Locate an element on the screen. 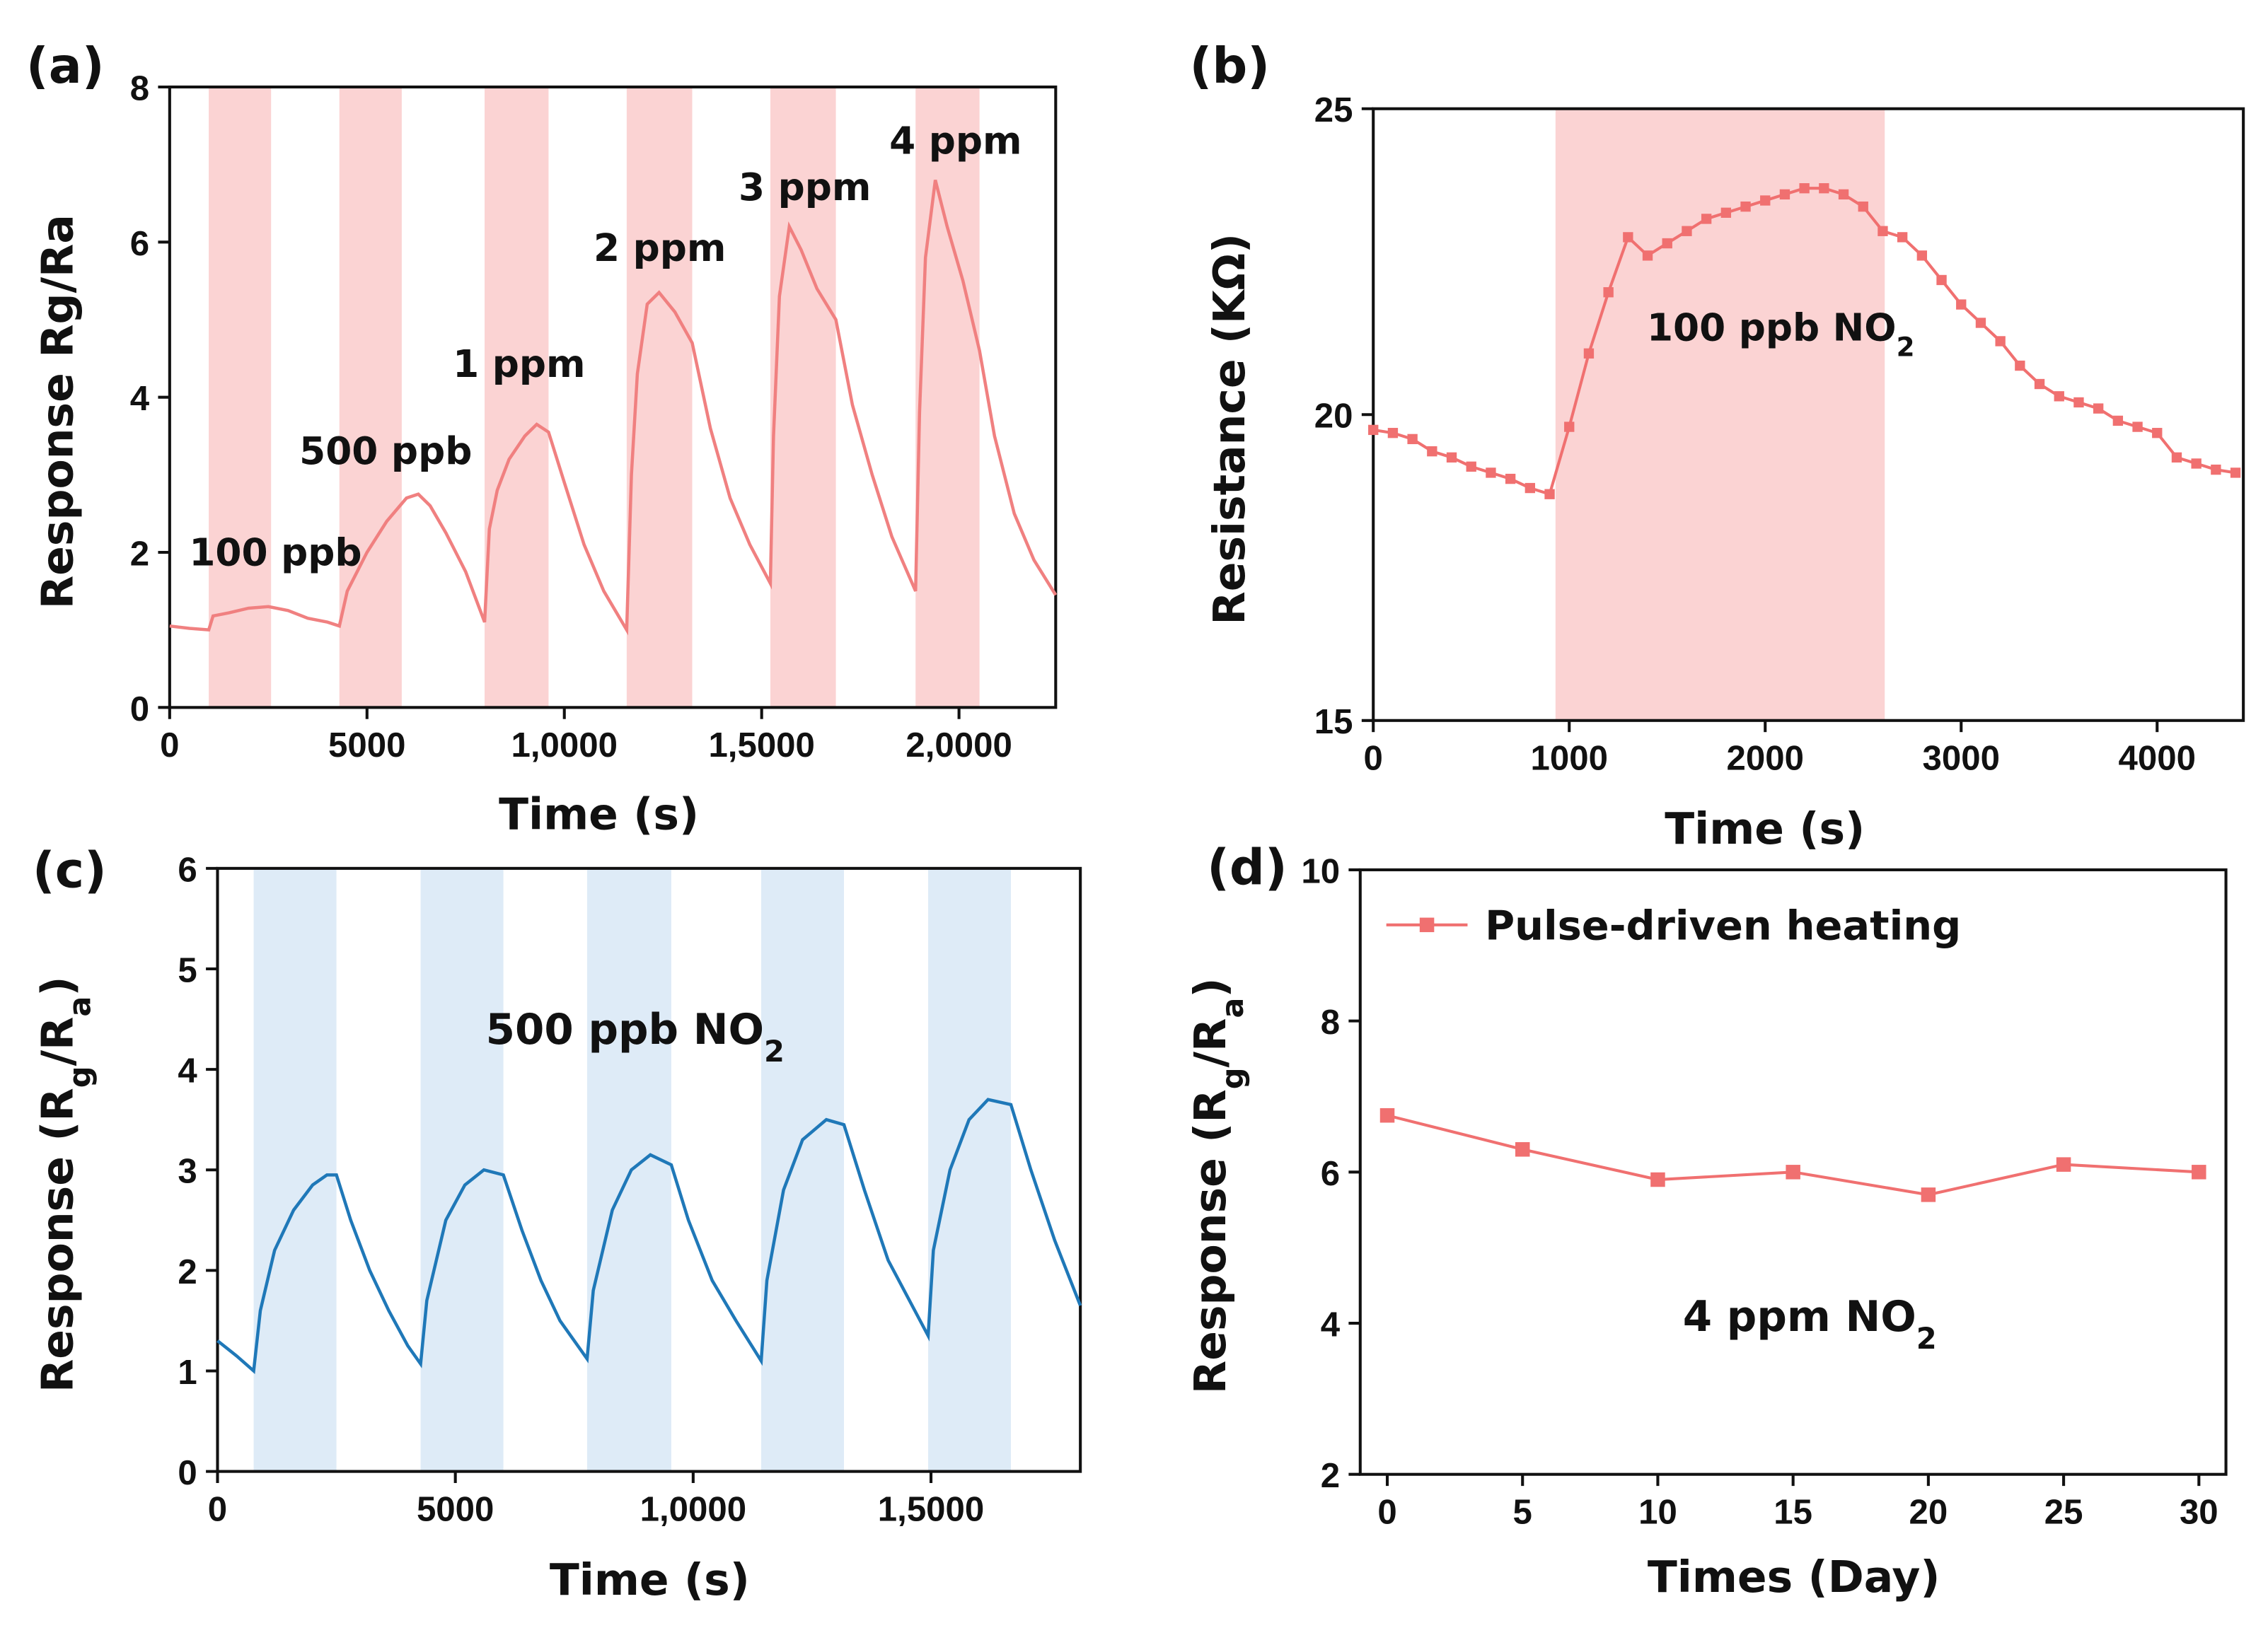 The image size is (2268, 1628). y-tick-label: 15 is located at coordinates (1333, 722).